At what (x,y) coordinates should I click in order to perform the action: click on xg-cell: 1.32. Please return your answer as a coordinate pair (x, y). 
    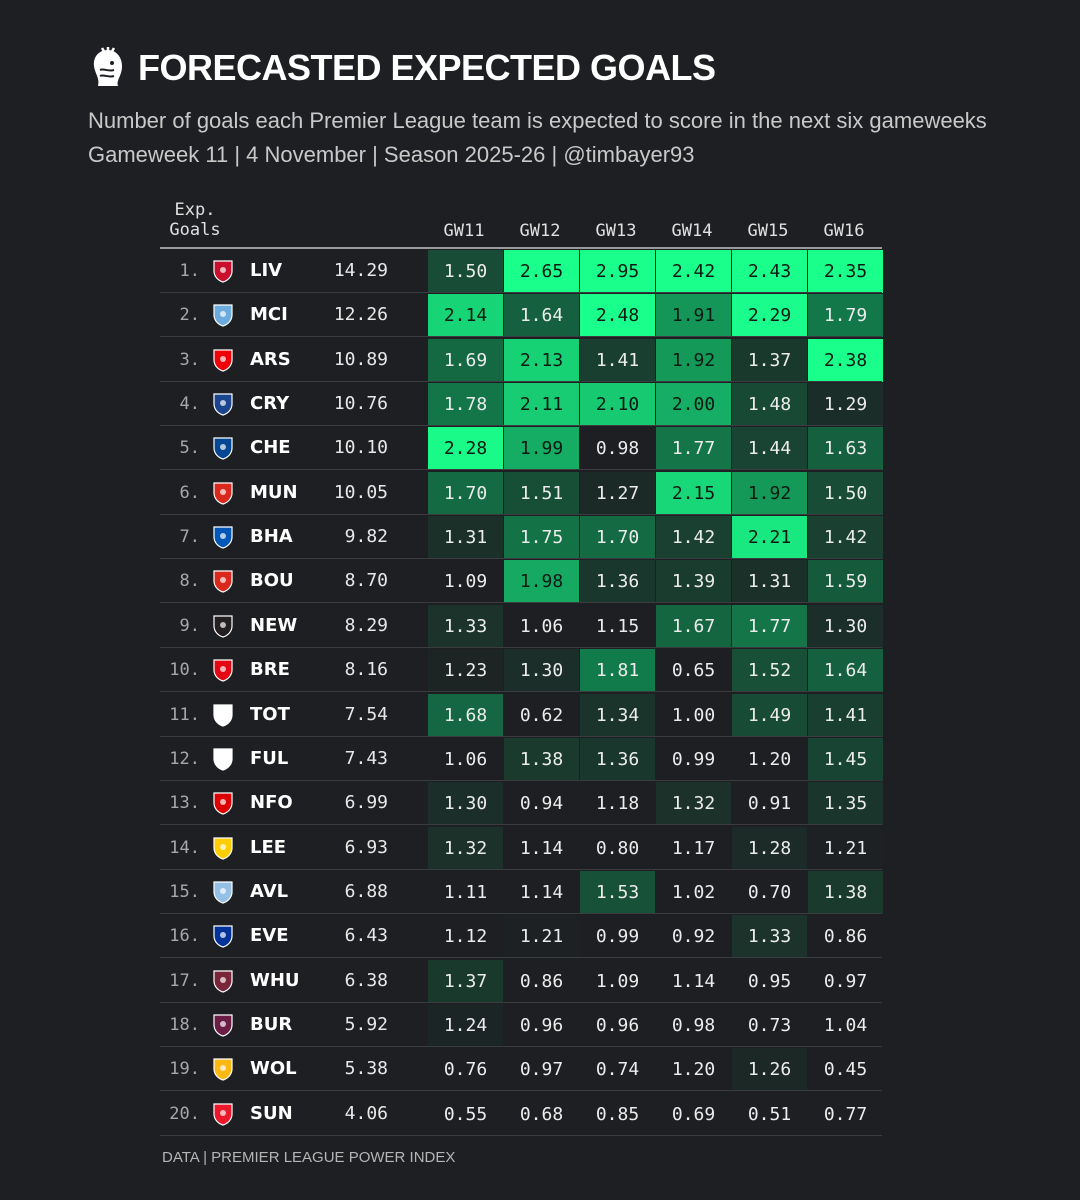
    Looking at the image, I should click on (693, 804).